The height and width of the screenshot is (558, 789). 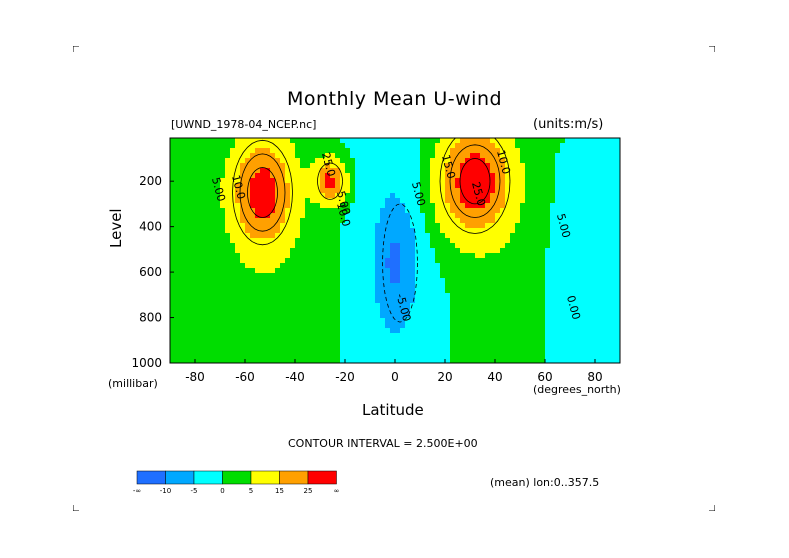 What do you see at coordinates (343, 202) in the screenshot?
I see `contour-label: 5.00` at bounding box center [343, 202].